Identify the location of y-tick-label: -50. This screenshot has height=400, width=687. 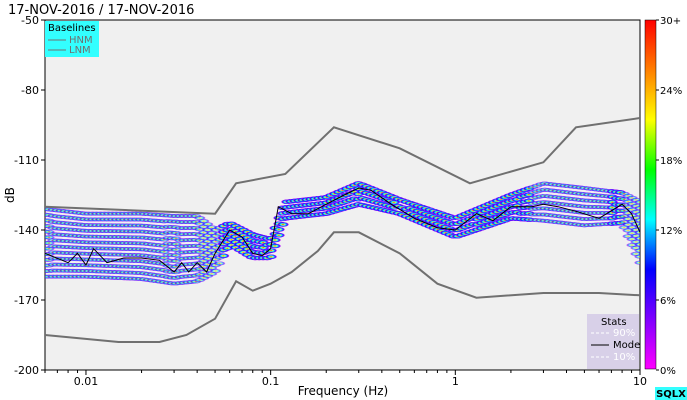
(30, 20).